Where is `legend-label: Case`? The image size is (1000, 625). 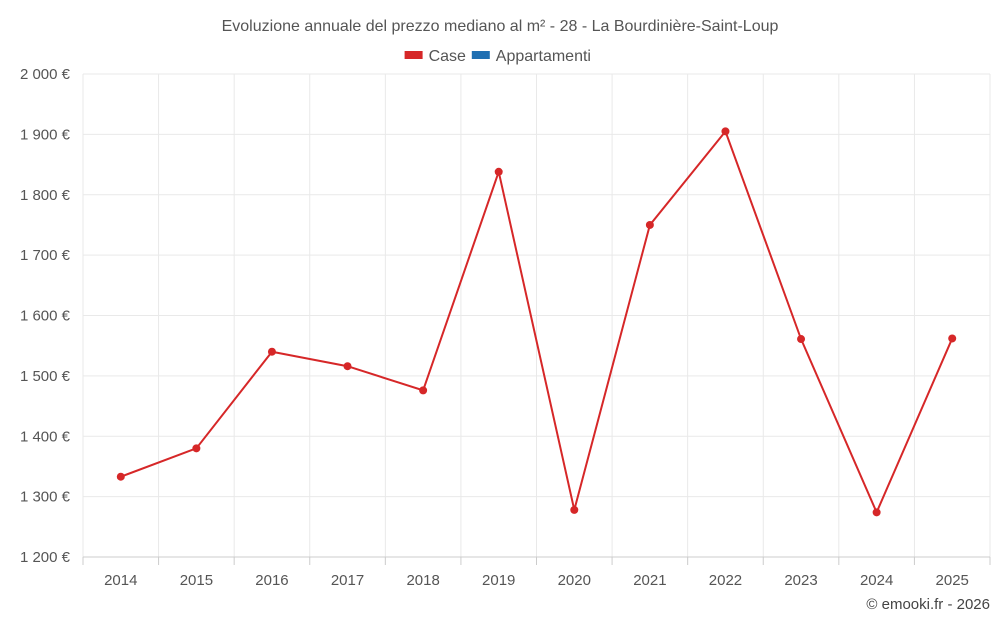
legend-label: Case is located at coordinates (447, 56).